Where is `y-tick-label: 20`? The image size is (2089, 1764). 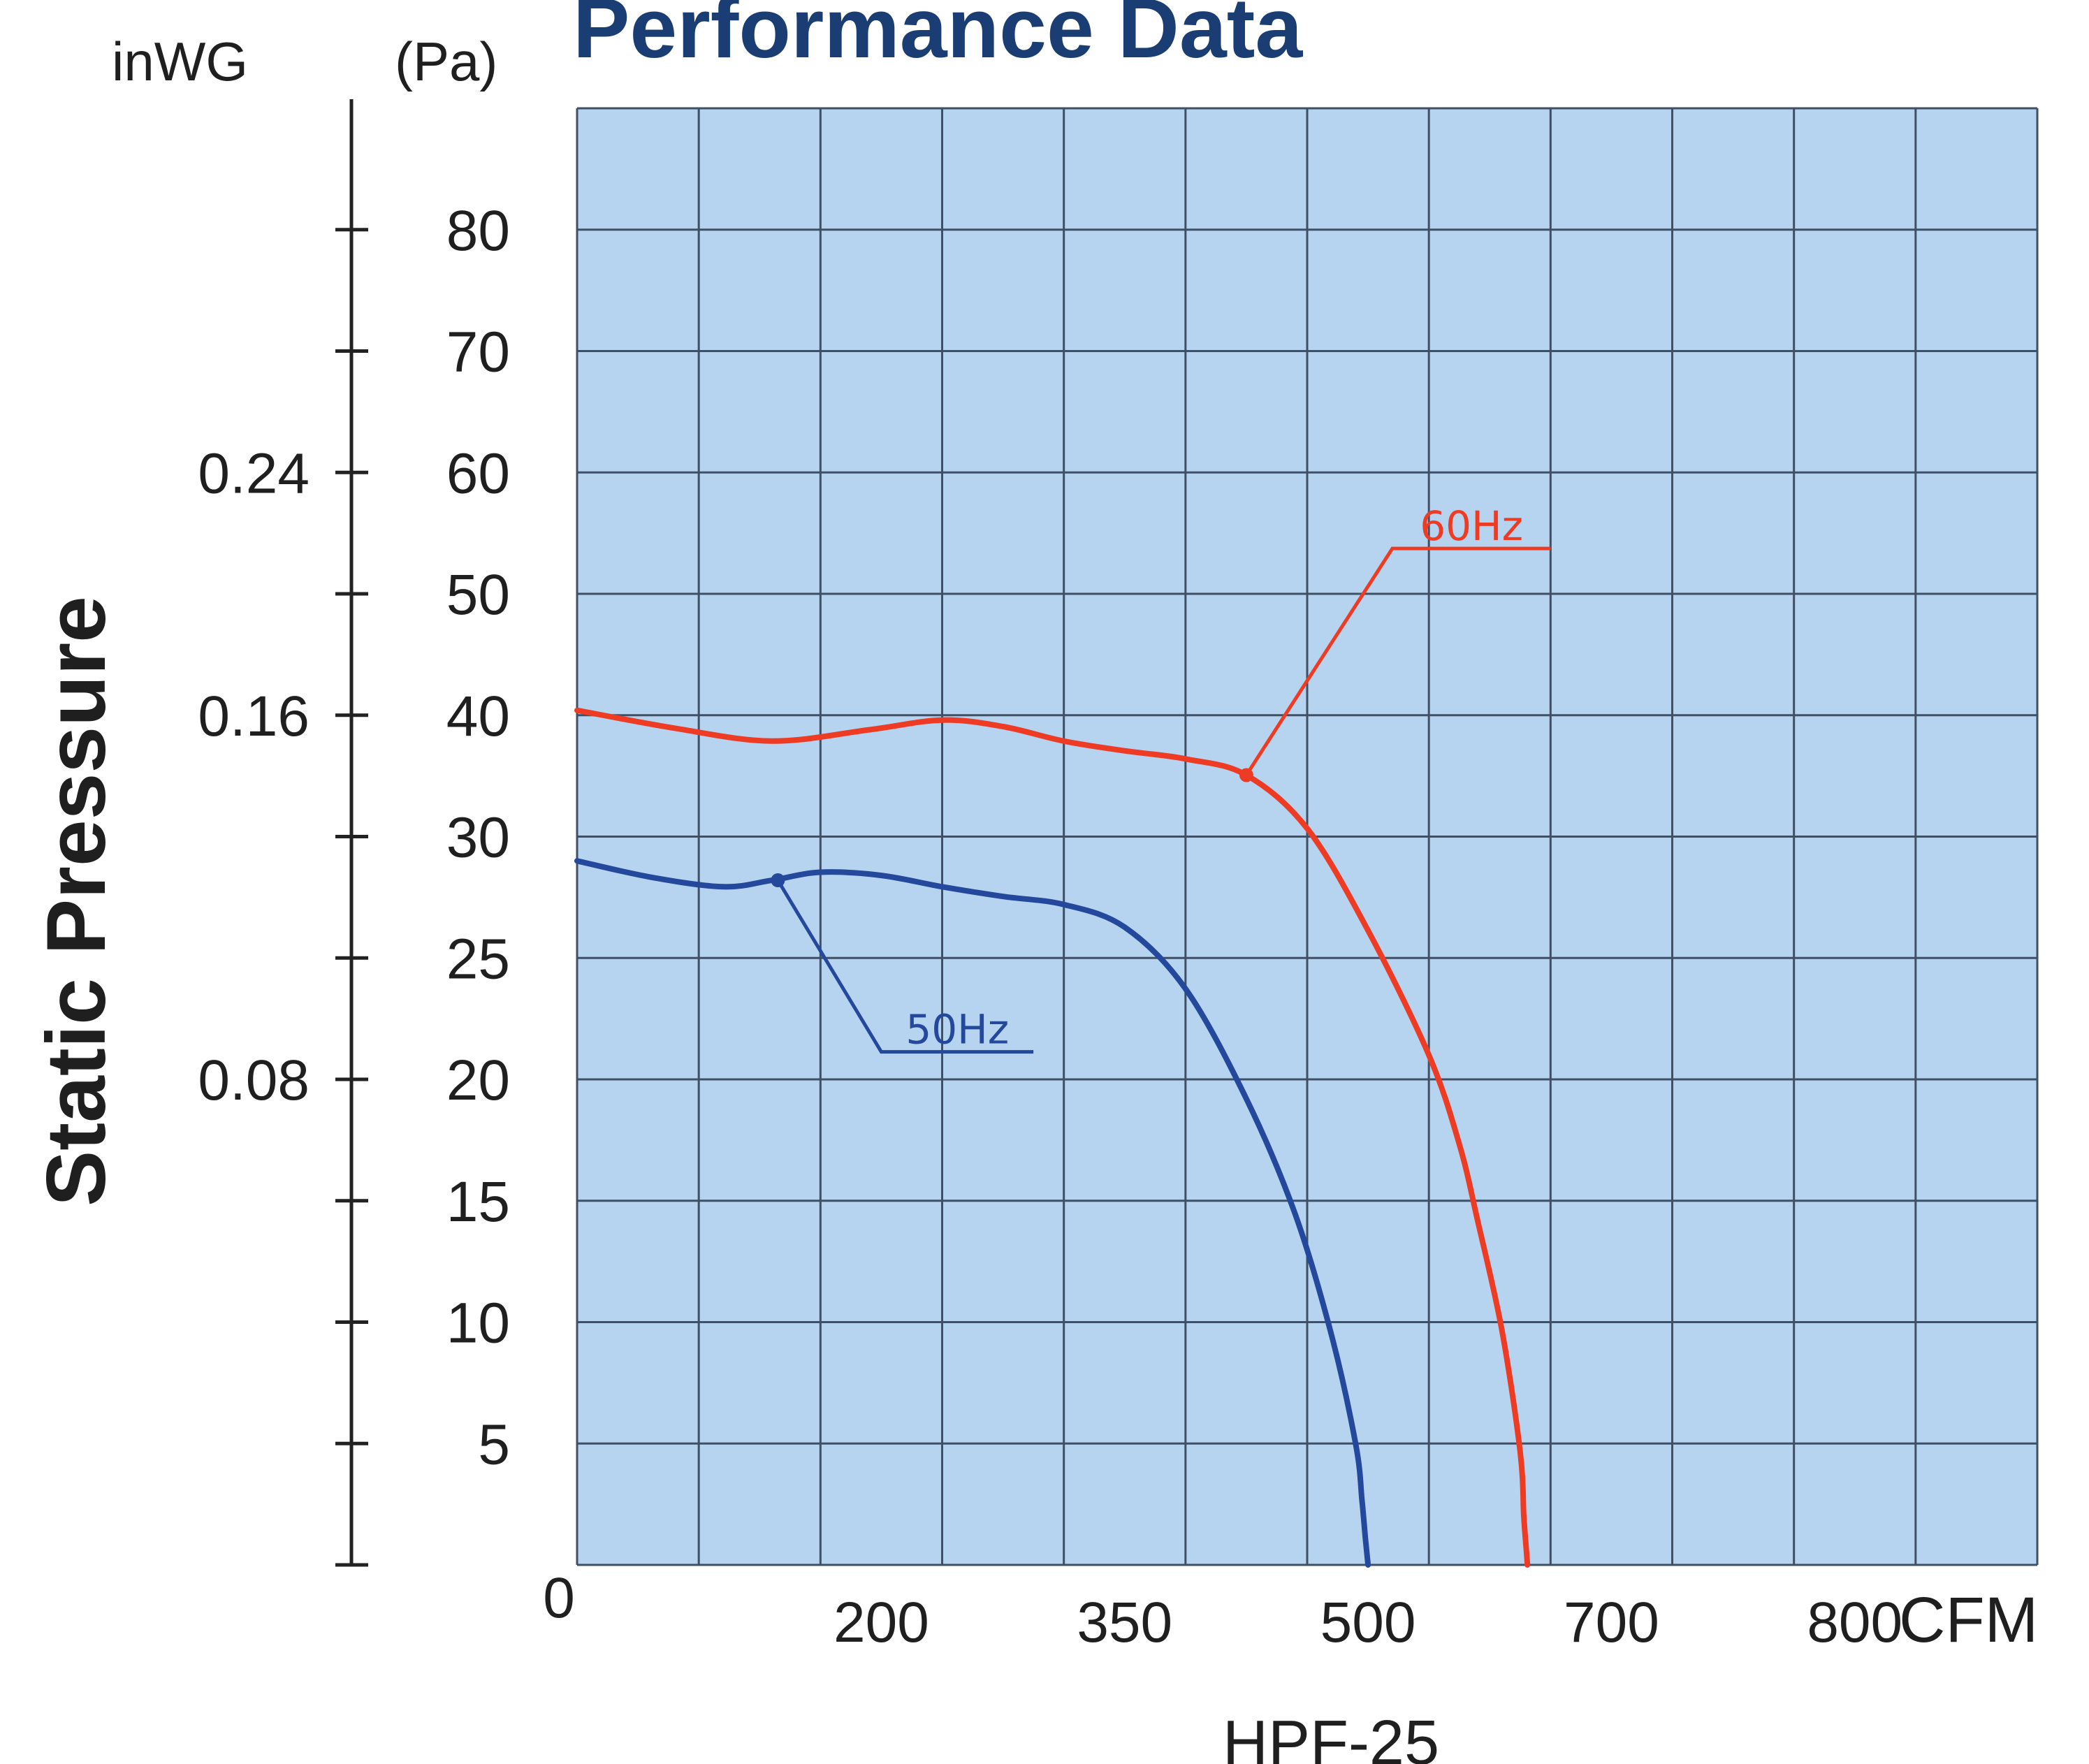
y-tick-label: 20 is located at coordinates (478, 1080).